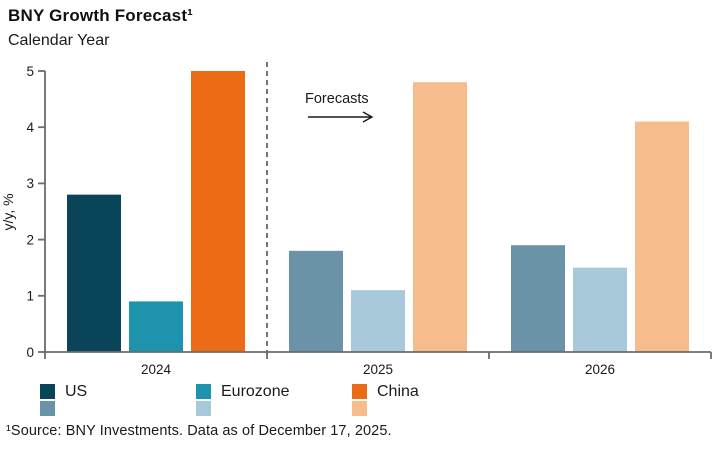 The image size is (720, 450). I want to click on bar-eurozone-2024, so click(156, 326).